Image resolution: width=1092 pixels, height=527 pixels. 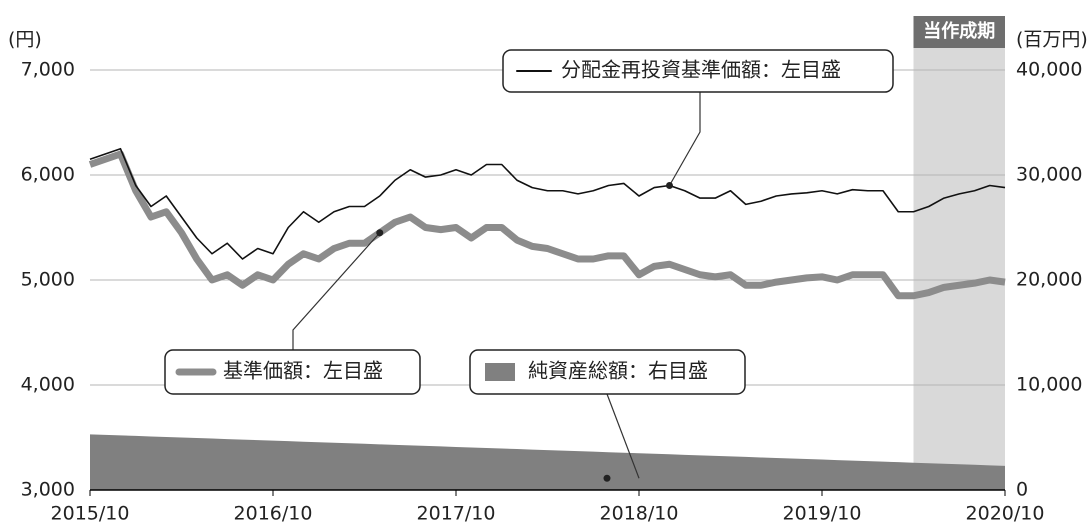 I want to click on x-tick-label: 2016/10, so click(x=273, y=514).